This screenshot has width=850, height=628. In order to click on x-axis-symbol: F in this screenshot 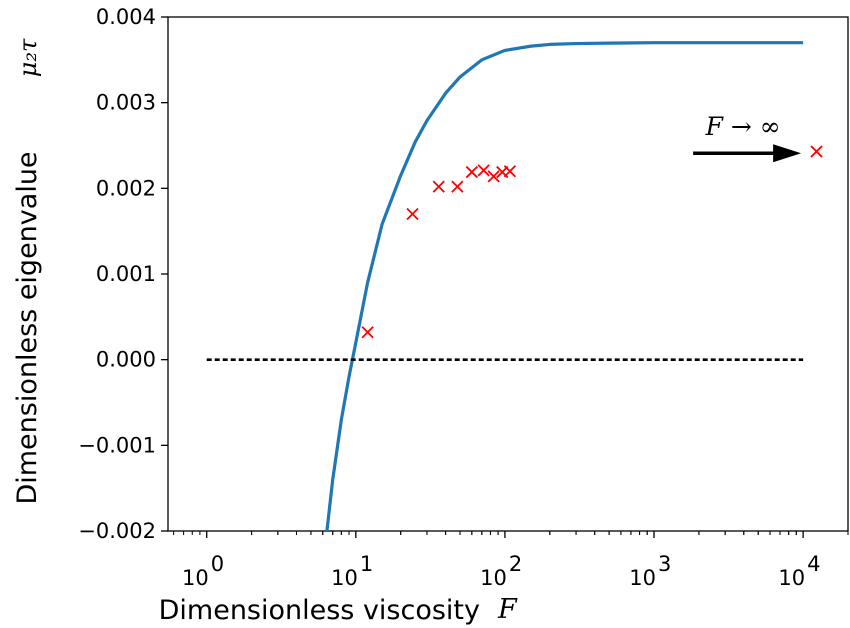, I will do `click(507, 609)`.